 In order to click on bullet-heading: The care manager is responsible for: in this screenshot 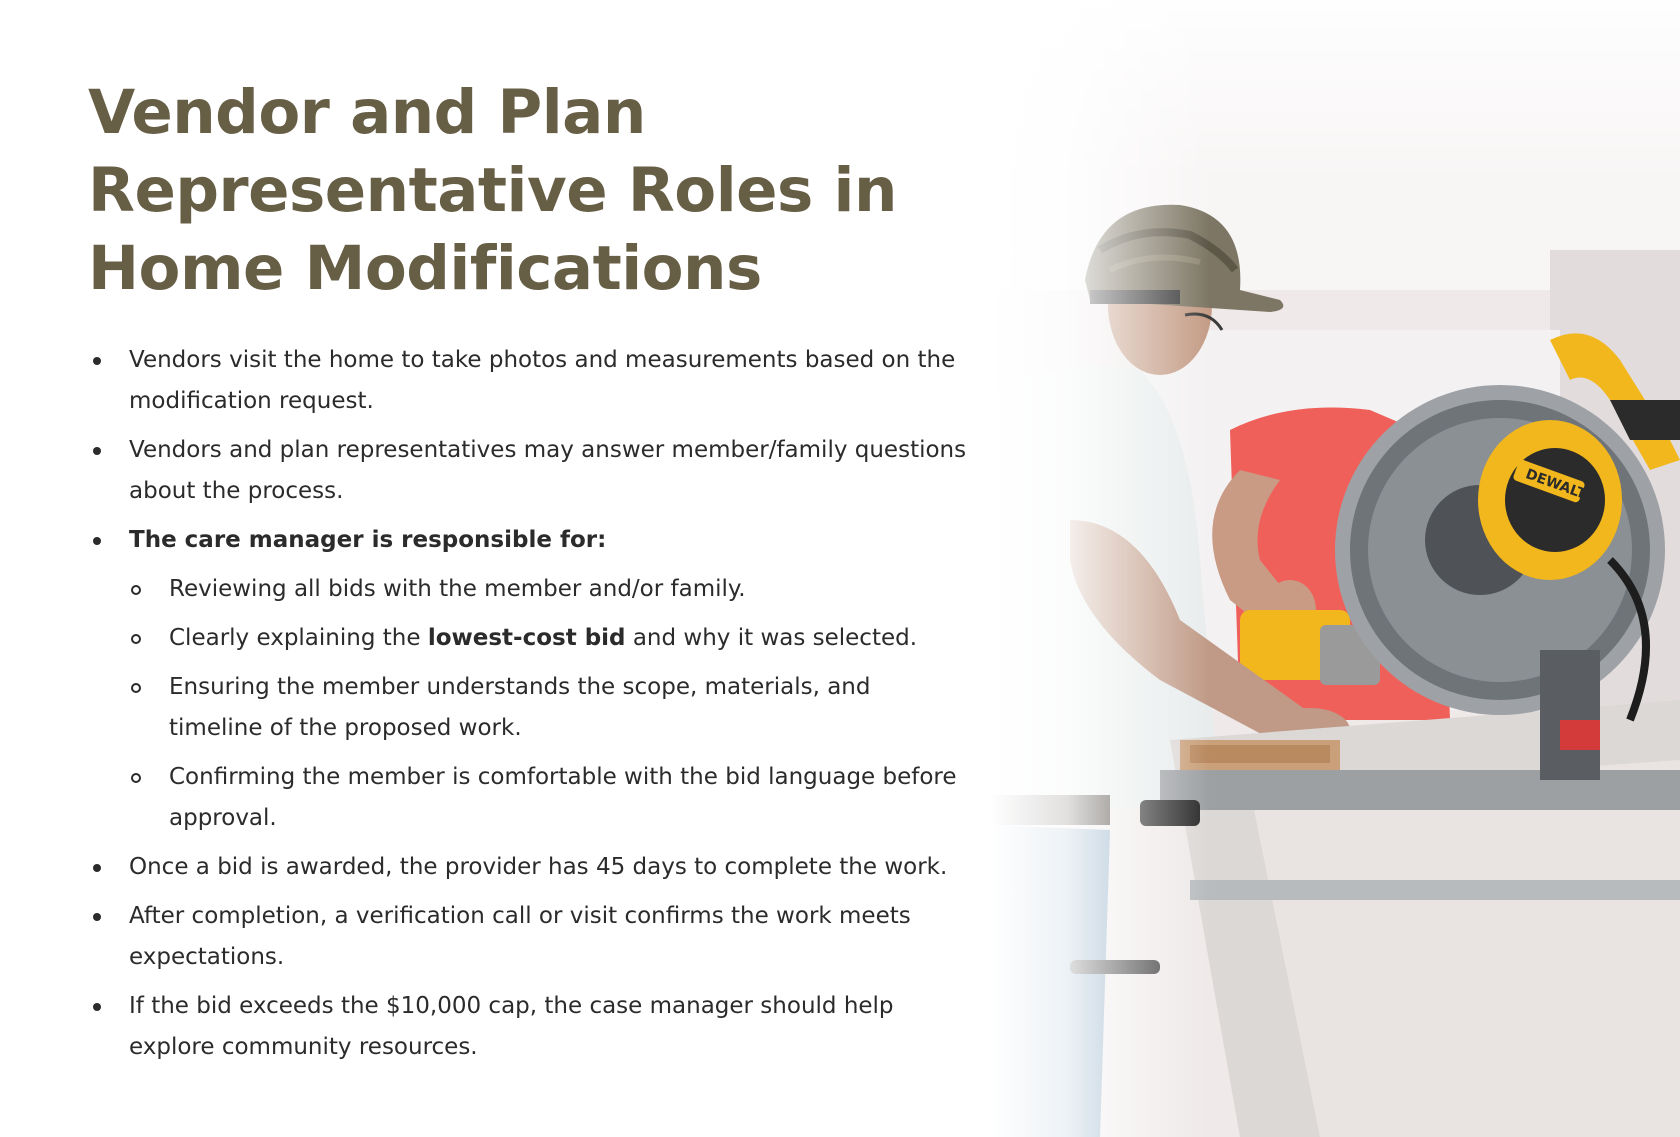, I will do `click(368, 540)`.